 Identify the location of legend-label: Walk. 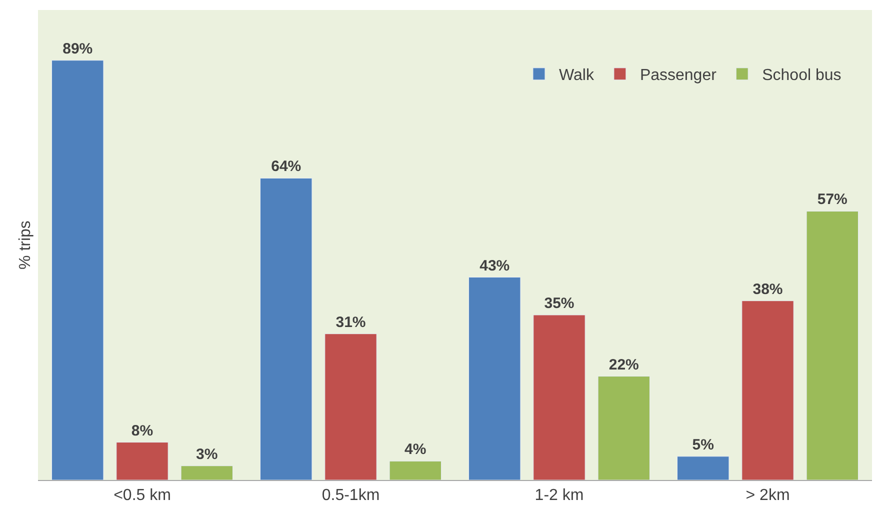
(576, 75).